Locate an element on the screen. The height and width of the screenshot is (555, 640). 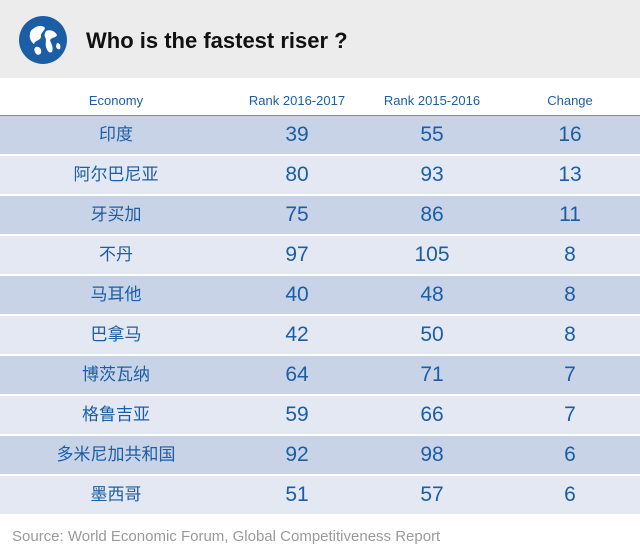
rank-2016-2017-cell: 40 is located at coordinates (297, 294).